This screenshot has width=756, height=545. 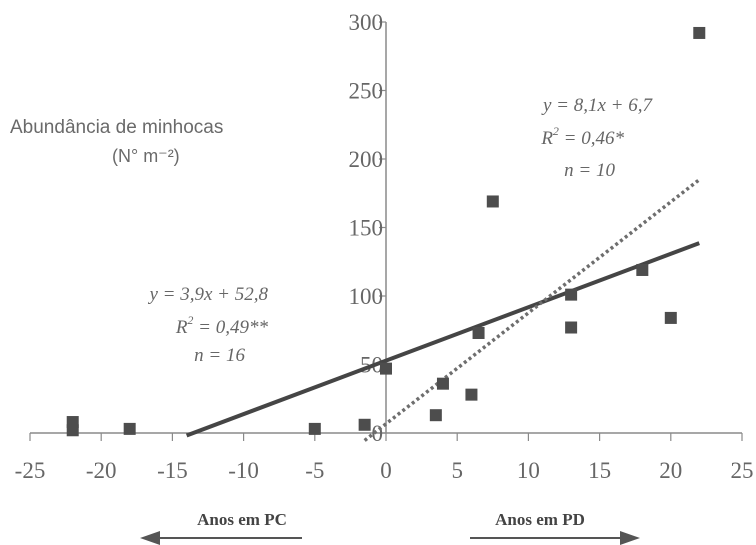 What do you see at coordinates (599, 470) in the screenshot?
I see `x-tick-label: 15` at bounding box center [599, 470].